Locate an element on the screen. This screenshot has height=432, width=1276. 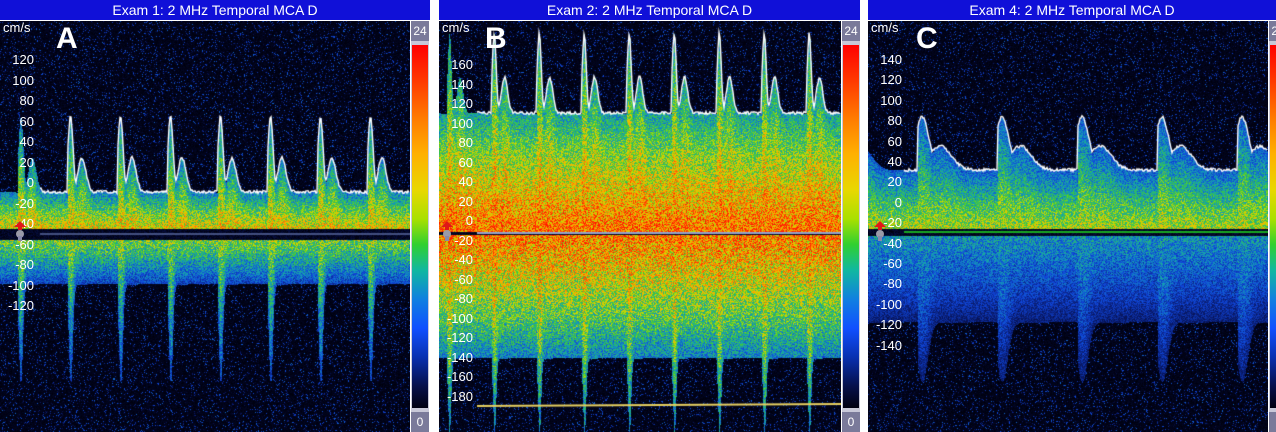
velocity-tick-label: -180 is located at coordinates (459, 396).